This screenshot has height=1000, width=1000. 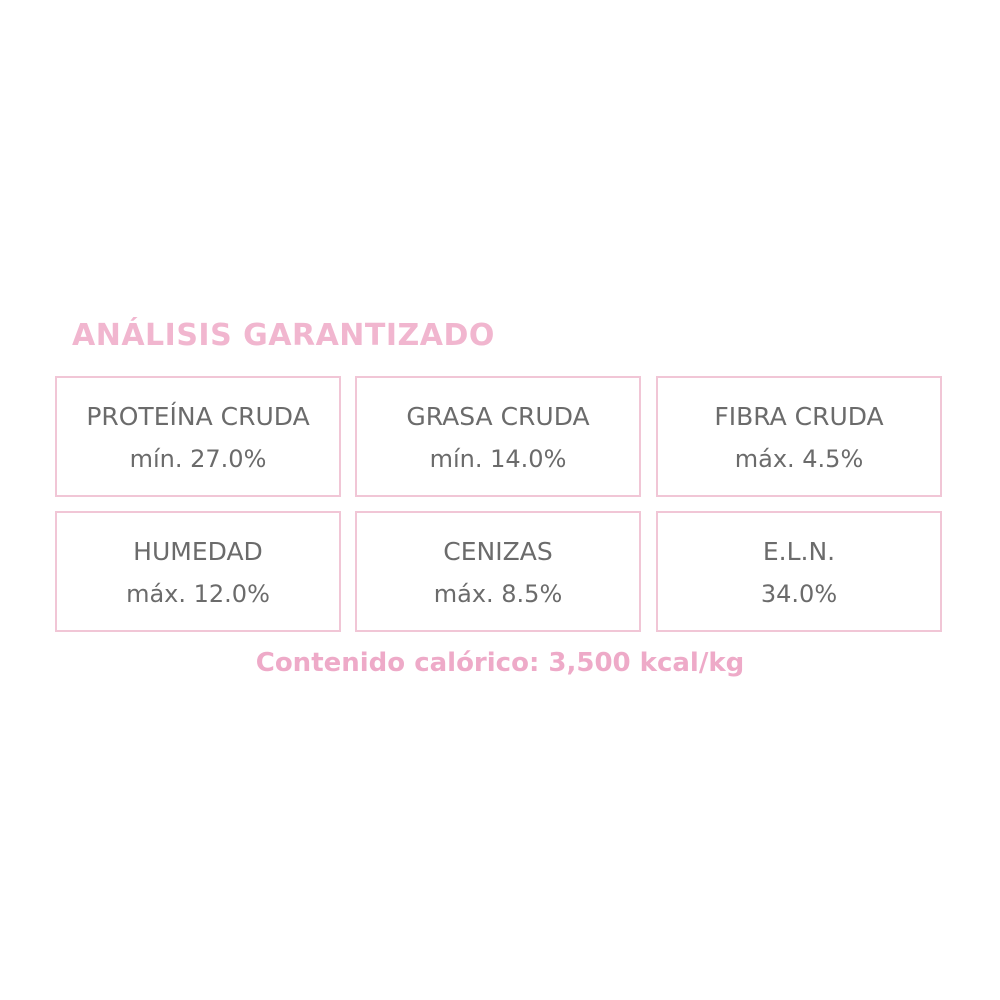 I want to click on cell-label: HUMEDAD, so click(x=198, y=551).